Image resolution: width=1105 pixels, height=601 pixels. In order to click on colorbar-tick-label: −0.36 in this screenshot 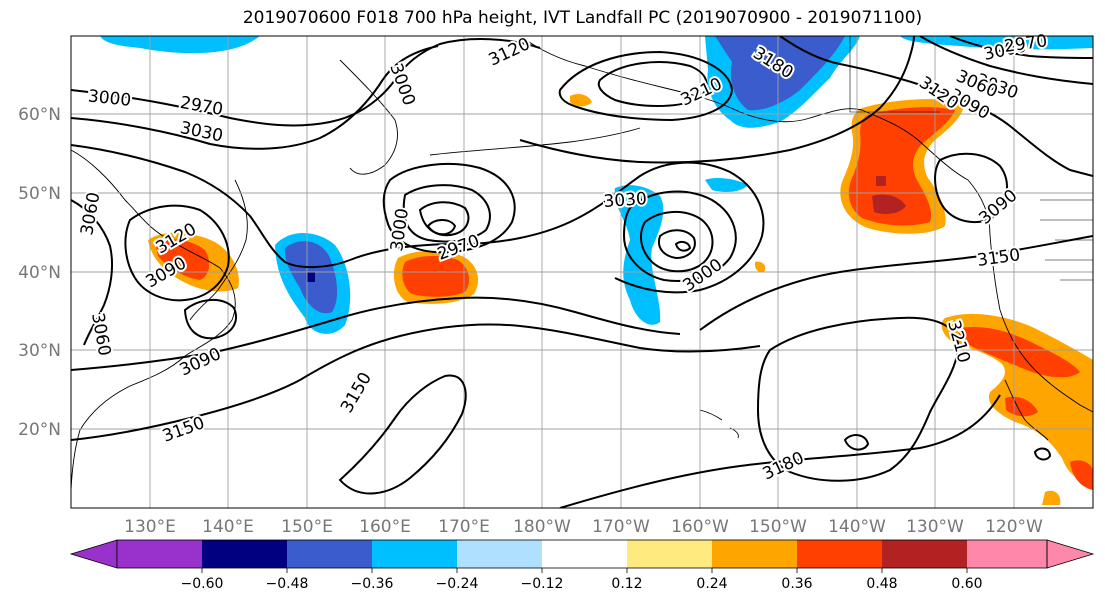, I will do `click(372, 584)`.